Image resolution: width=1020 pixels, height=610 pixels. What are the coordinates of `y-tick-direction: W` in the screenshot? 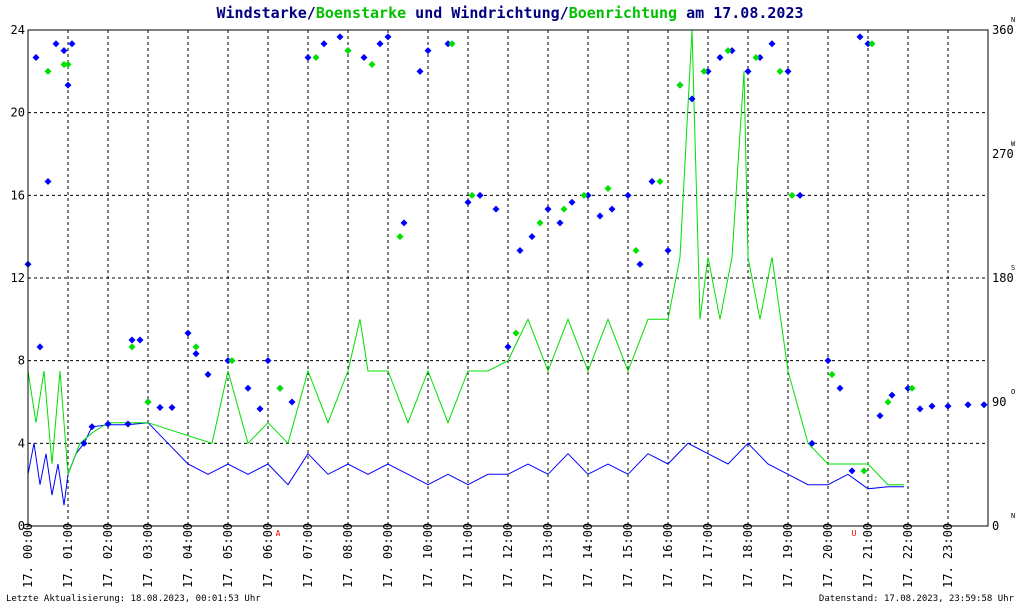 It's located at (1013, 144).